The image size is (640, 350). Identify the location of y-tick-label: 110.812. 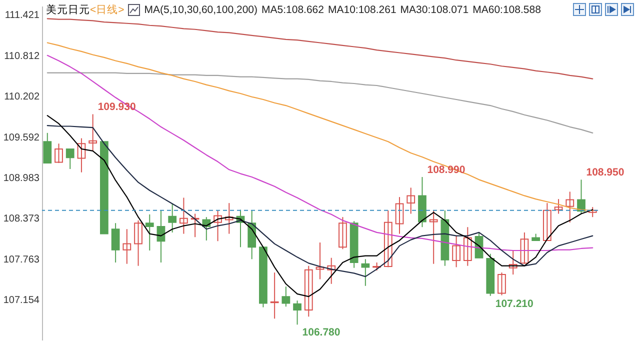
(22, 56).